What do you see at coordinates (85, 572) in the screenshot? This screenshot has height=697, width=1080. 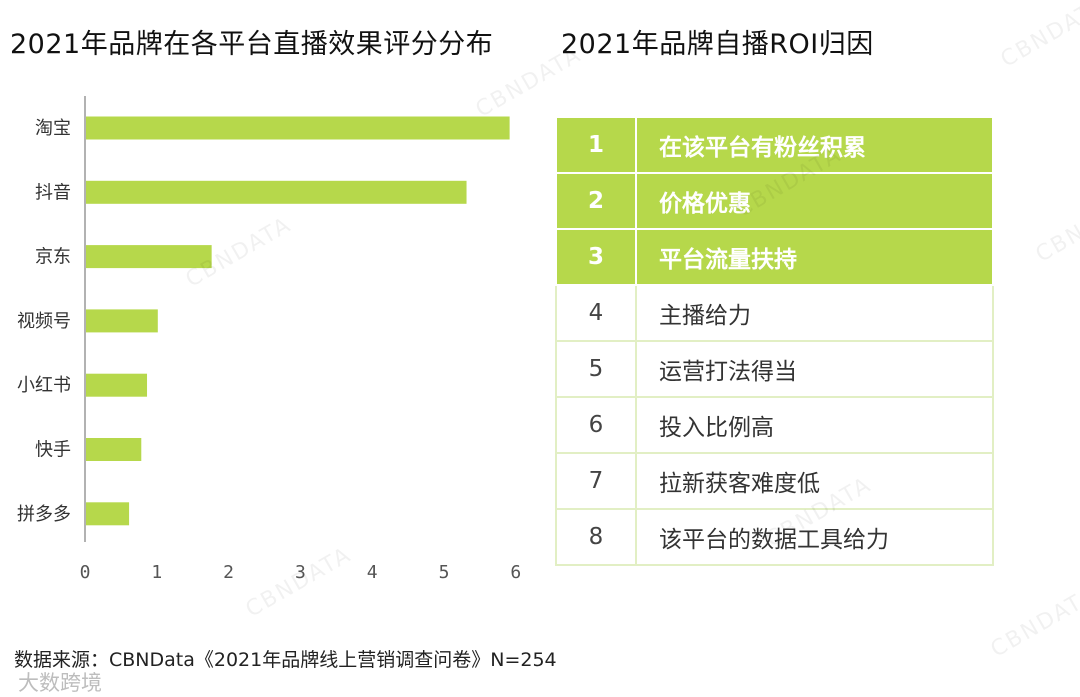 I see `x-tick-label: 0` at bounding box center [85, 572].